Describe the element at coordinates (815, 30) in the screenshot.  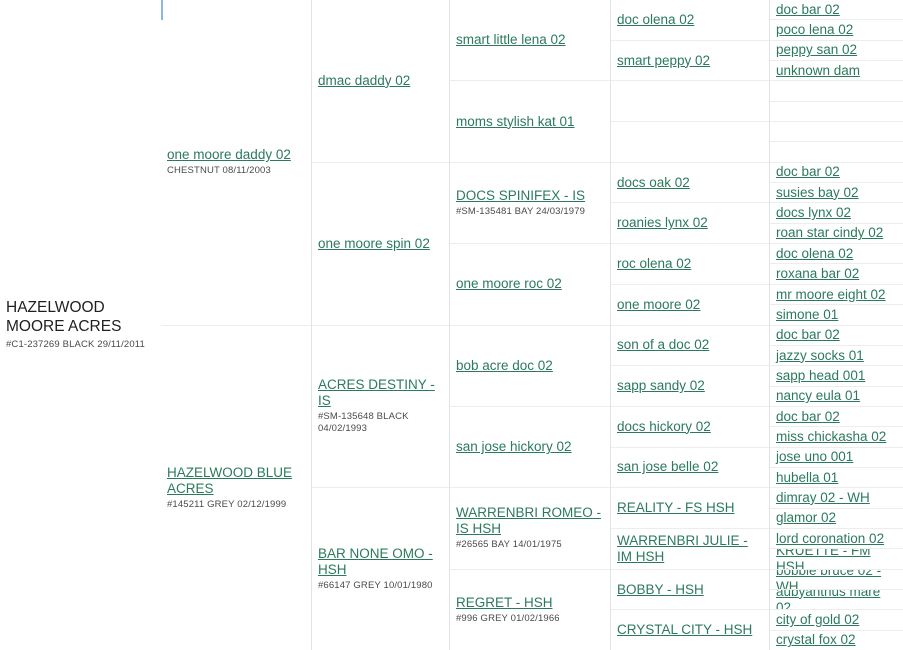
I see `ancestor-name-link: poco lena 02` at that location.